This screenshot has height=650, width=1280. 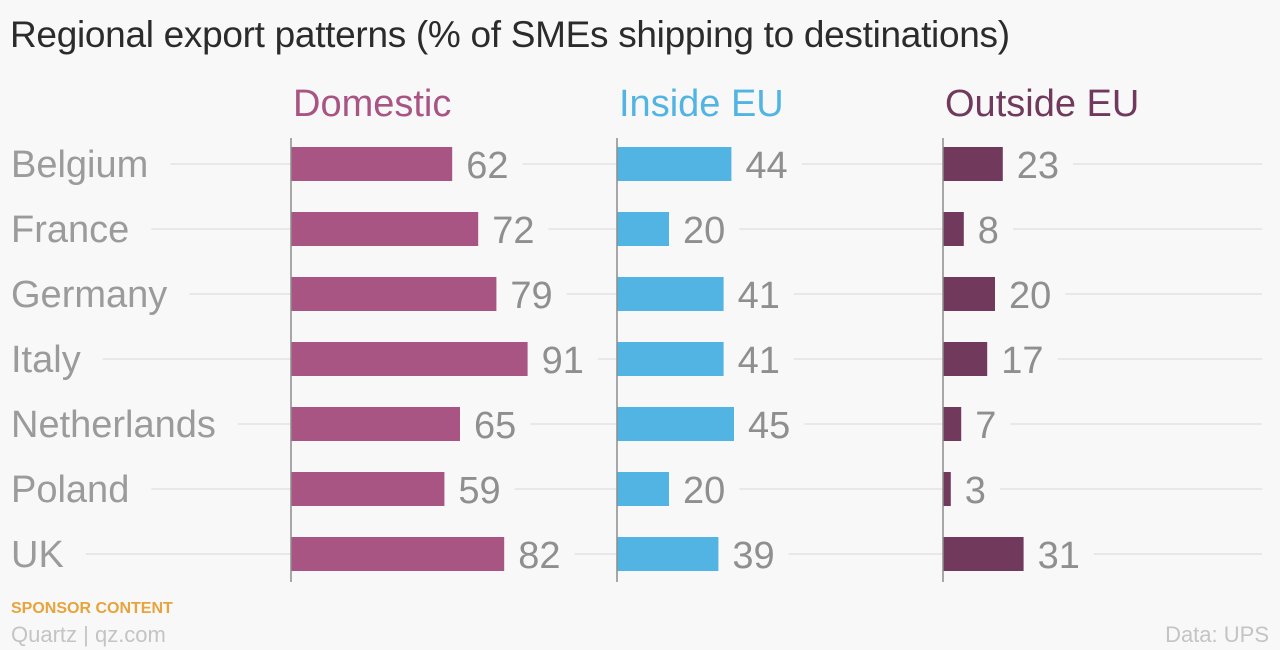 I want to click on data-label: 23, so click(x=1038, y=166).